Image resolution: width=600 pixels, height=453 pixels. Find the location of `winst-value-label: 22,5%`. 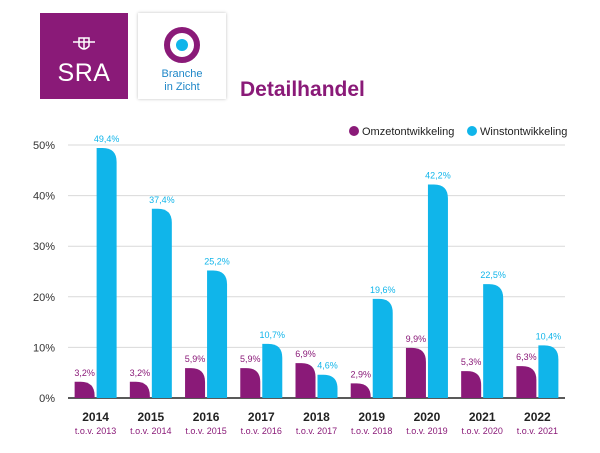

winst-value-label: 22,5% is located at coordinates (493, 275).